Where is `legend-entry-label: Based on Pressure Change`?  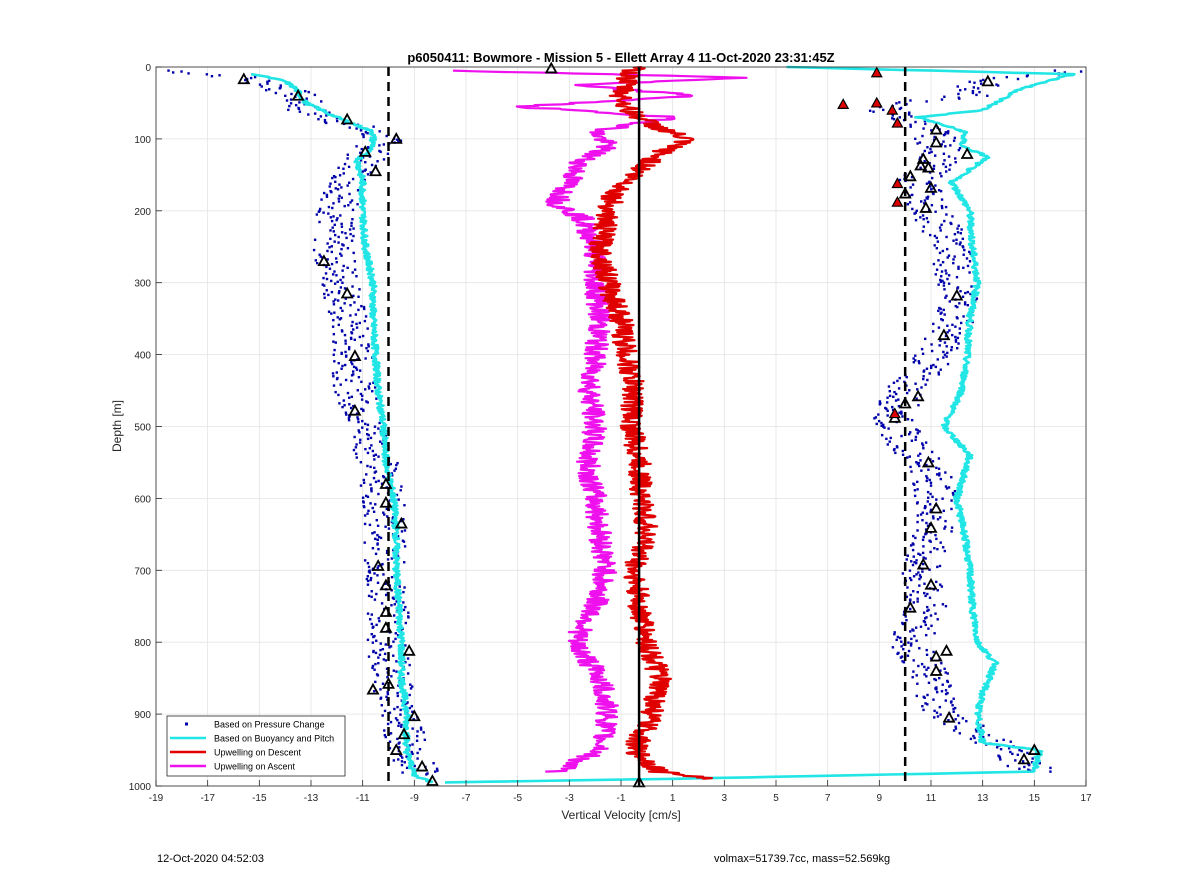
legend-entry-label: Based on Pressure Change is located at coordinates (269, 725).